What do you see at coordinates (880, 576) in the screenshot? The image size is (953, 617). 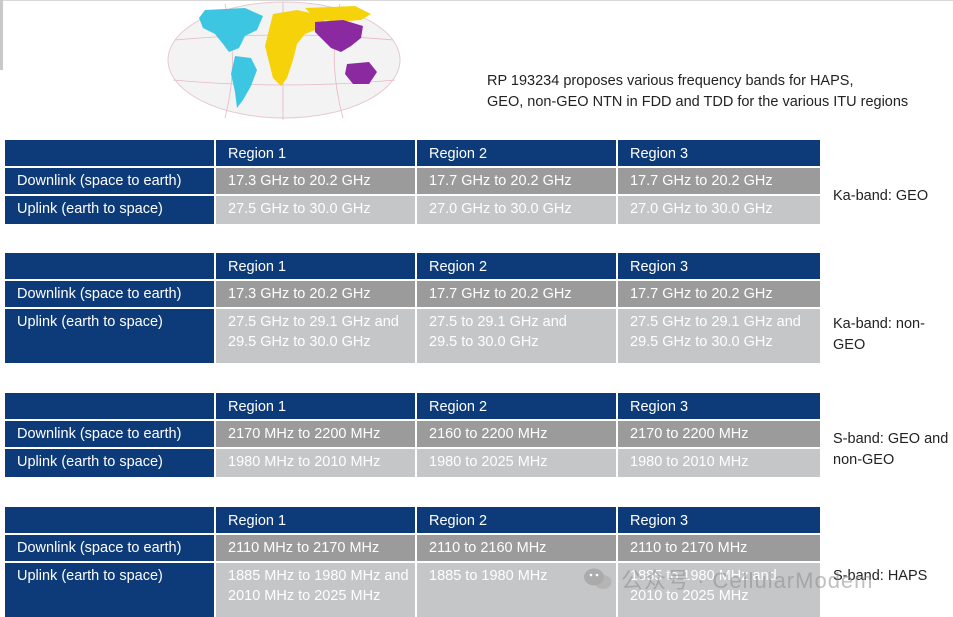 I see `band-label-s-haps: S-band: HAPS` at bounding box center [880, 576].